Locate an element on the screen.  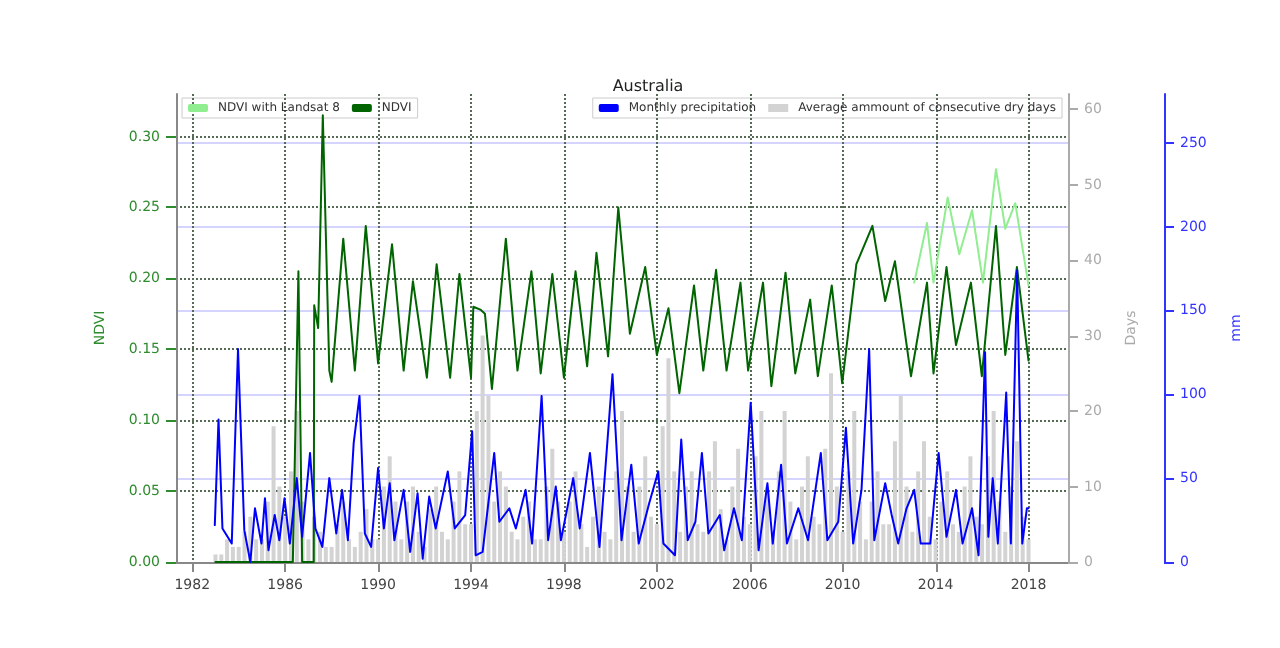
chart-title: Australia is located at coordinates (648, 86).